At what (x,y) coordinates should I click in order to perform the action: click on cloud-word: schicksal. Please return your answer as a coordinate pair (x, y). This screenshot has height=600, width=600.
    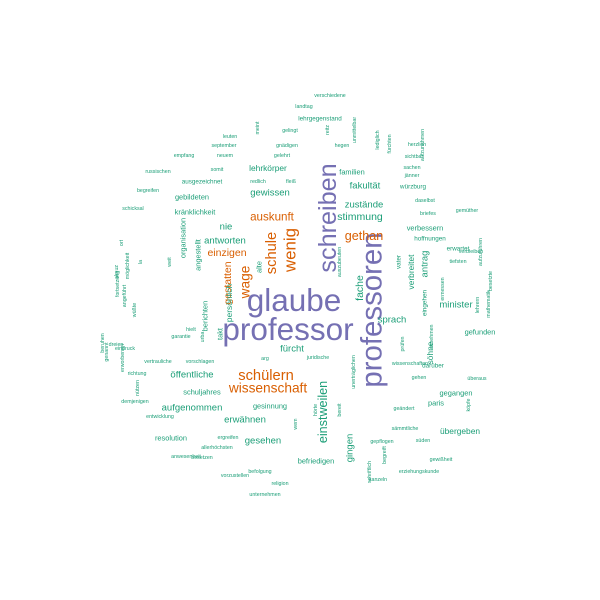
    Looking at the image, I should click on (133, 209).